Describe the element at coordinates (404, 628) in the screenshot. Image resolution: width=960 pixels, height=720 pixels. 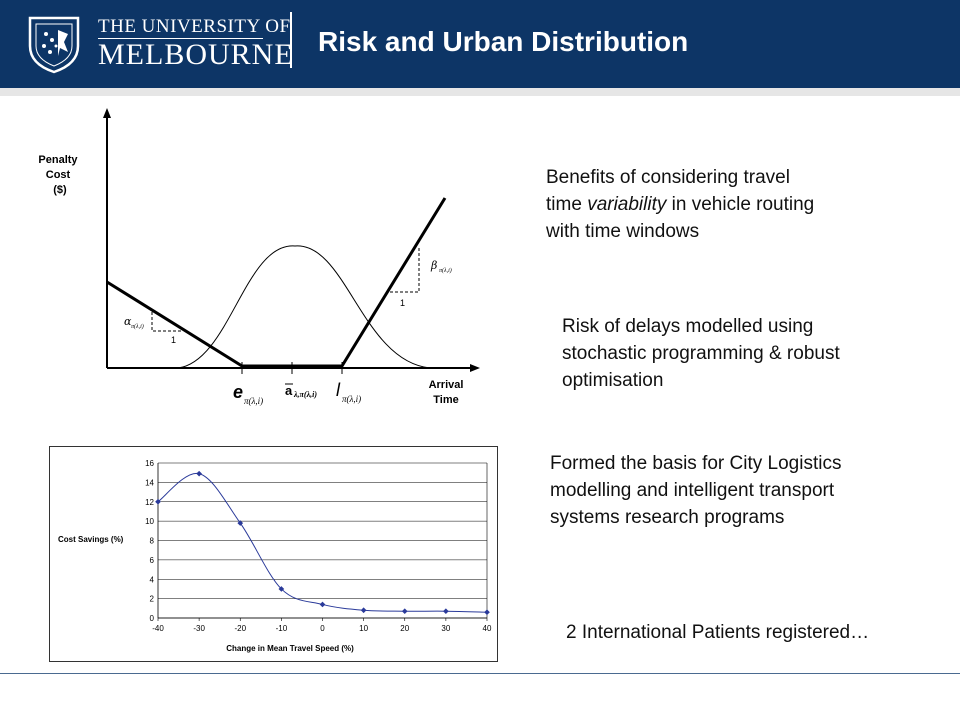
I see `chart-x-tick-label: 20` at that location.